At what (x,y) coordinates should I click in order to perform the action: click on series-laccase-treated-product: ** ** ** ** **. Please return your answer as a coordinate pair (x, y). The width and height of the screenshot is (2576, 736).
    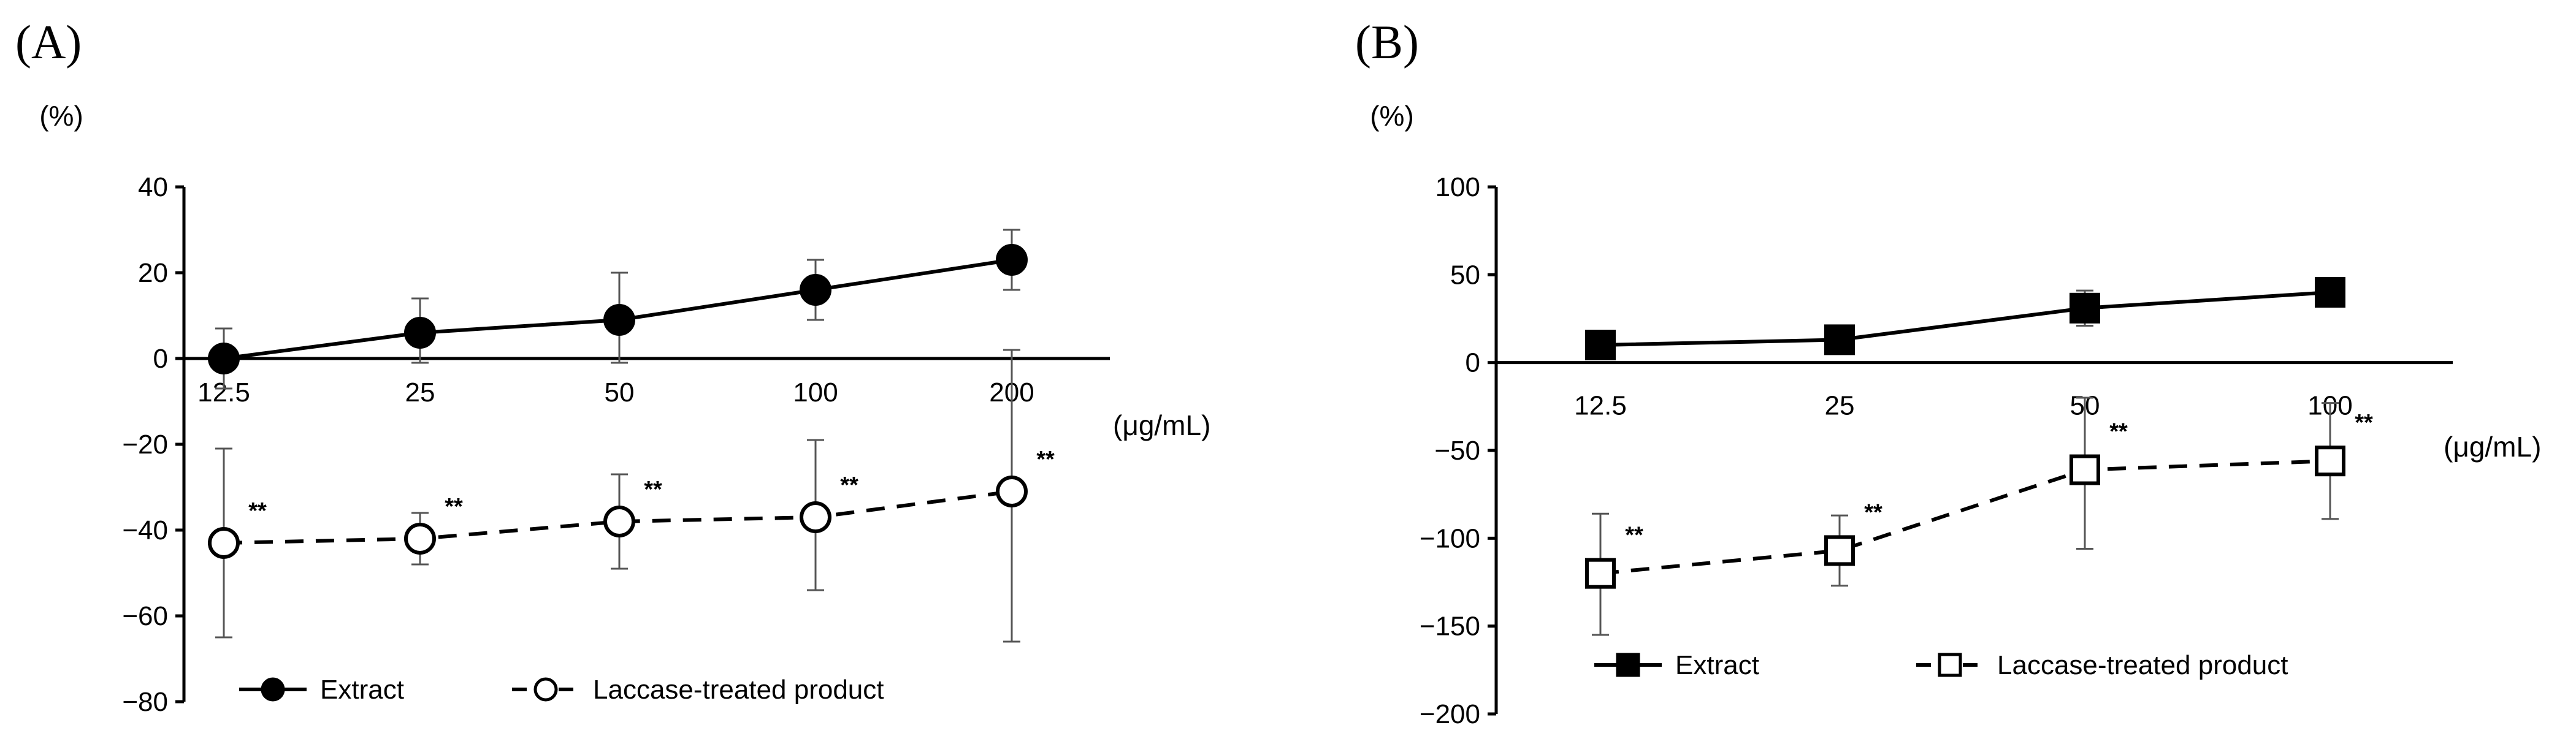
    Looking at the image, I should click on (631, 496).